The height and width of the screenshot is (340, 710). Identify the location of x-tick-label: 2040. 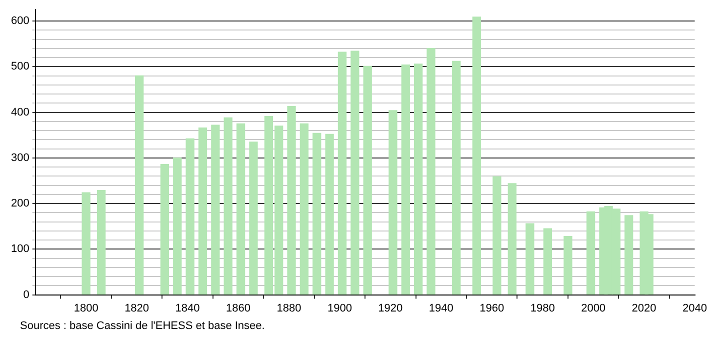
(695, 308).